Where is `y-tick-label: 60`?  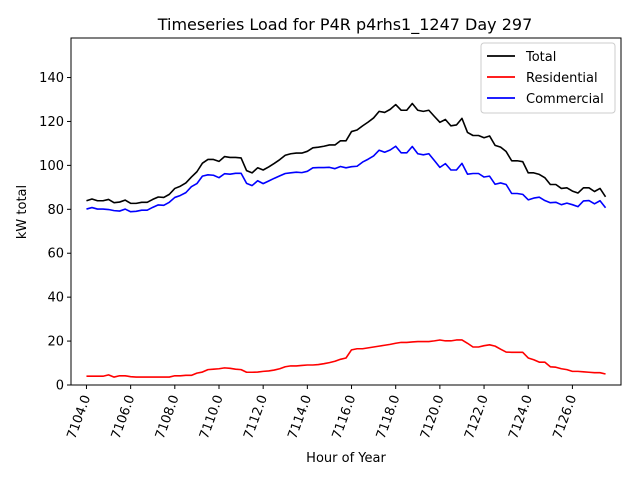
y-tick-label: 60 is located at coordinates (55, 254).